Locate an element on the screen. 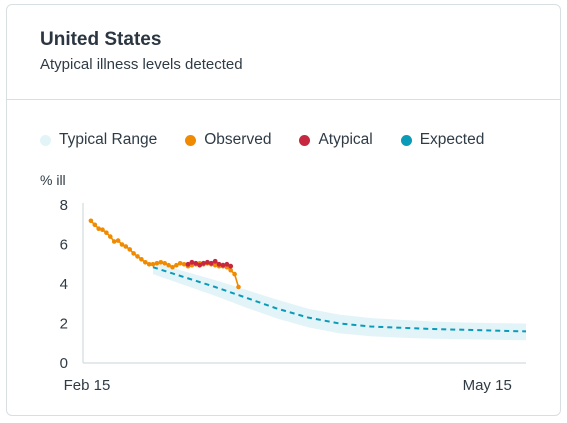 This screenshot has width=567, height=423. legend-item-expected: Expected is located at coordinates (442, 140).